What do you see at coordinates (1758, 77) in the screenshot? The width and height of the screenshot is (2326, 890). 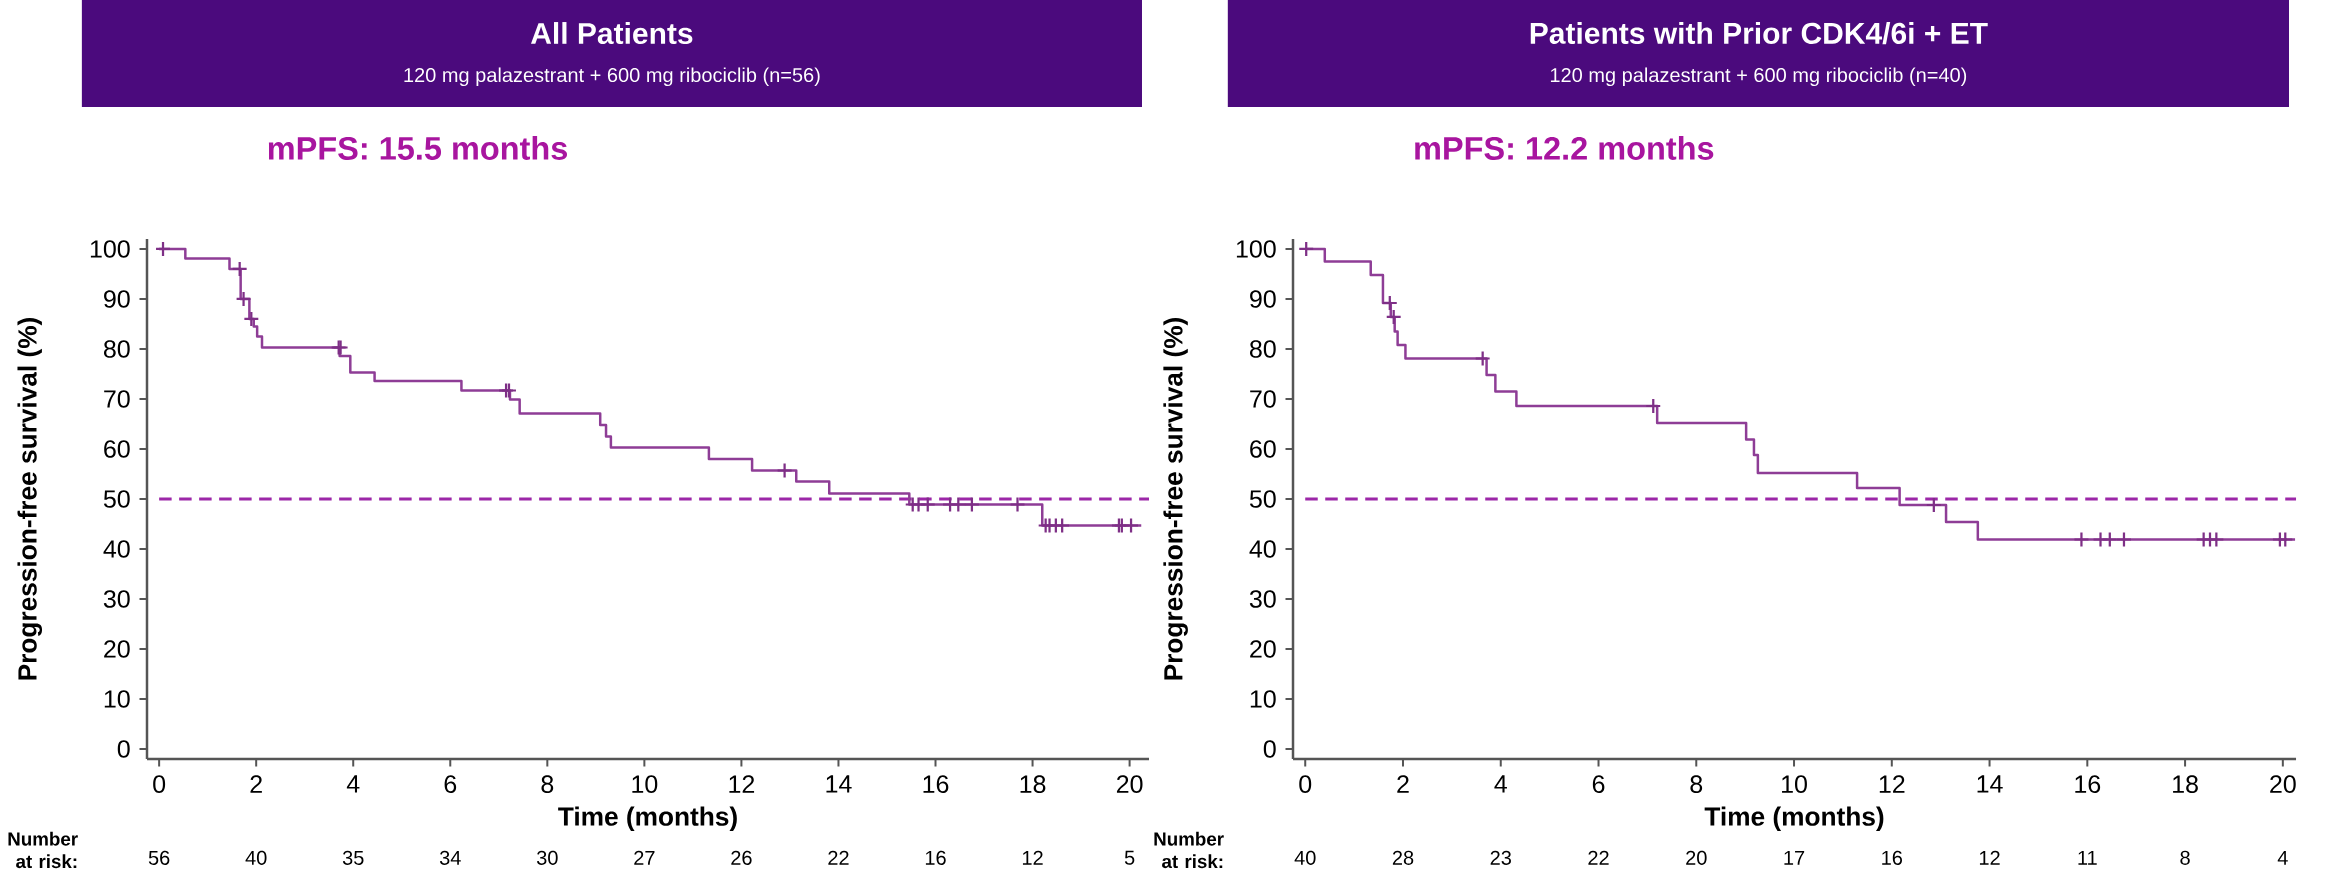 I see `chart-subtitle: 120 mg palazestrant + 600 mg ribociclib (n=40)` at bounding box center [1758, 77].